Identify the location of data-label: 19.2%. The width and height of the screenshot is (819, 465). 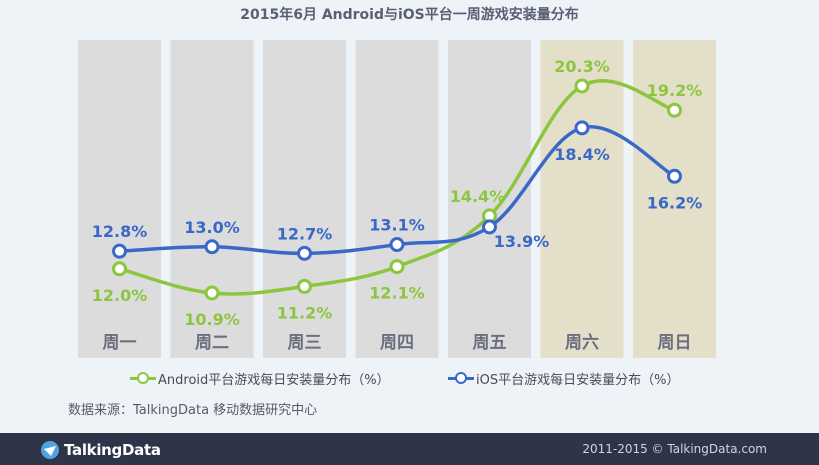
(675, 90).